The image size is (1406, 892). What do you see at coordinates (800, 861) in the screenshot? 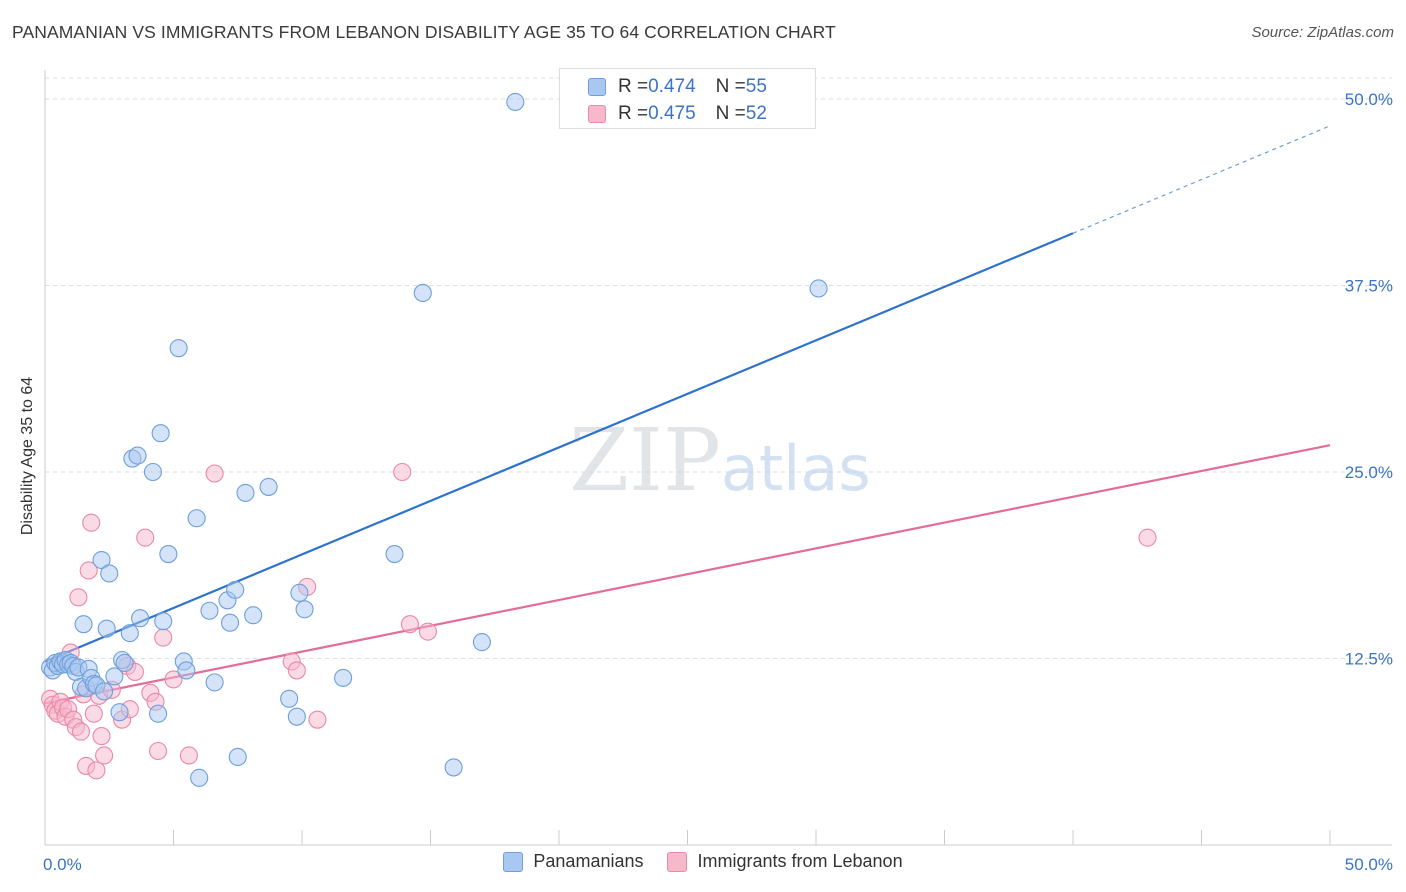
I see `legend-label: Immigrants from Lebanon` at bounding box center [800, 861].